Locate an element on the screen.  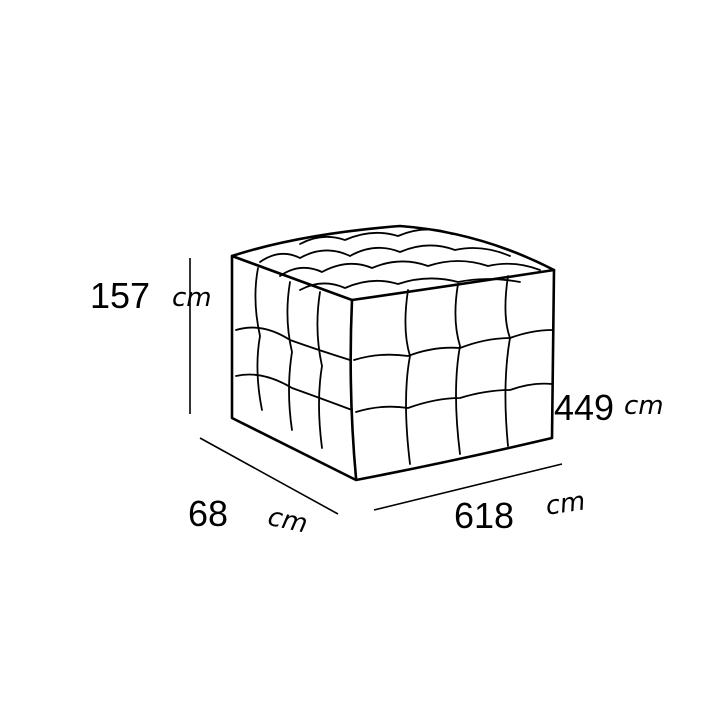
front-face-tufts is located at coordinates (453, 370).